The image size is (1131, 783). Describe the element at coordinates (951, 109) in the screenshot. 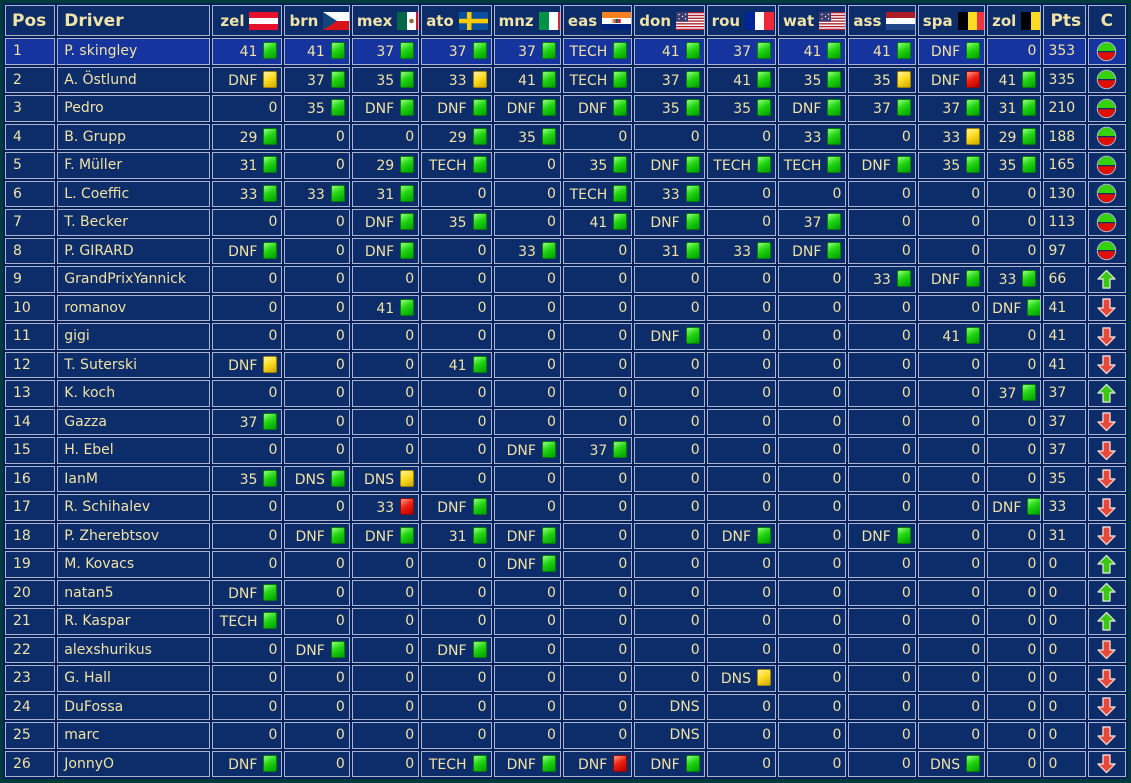

I see `result-value: 37` at that location.